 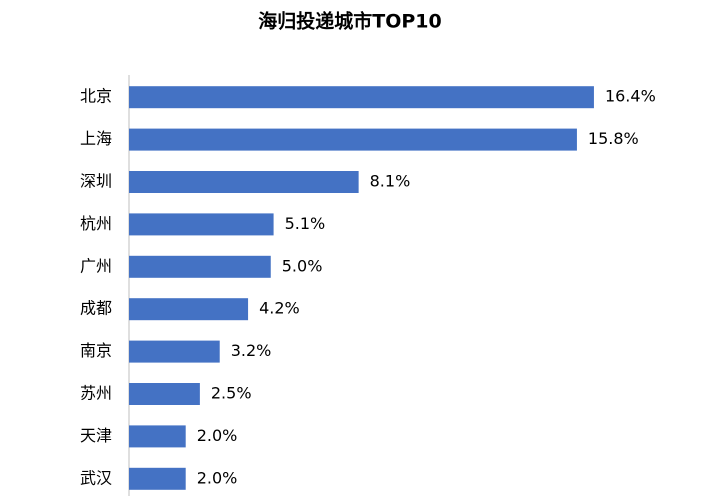 I want to click on chart-title: 海归投递城市TOP10, so click(x=349, y=21).